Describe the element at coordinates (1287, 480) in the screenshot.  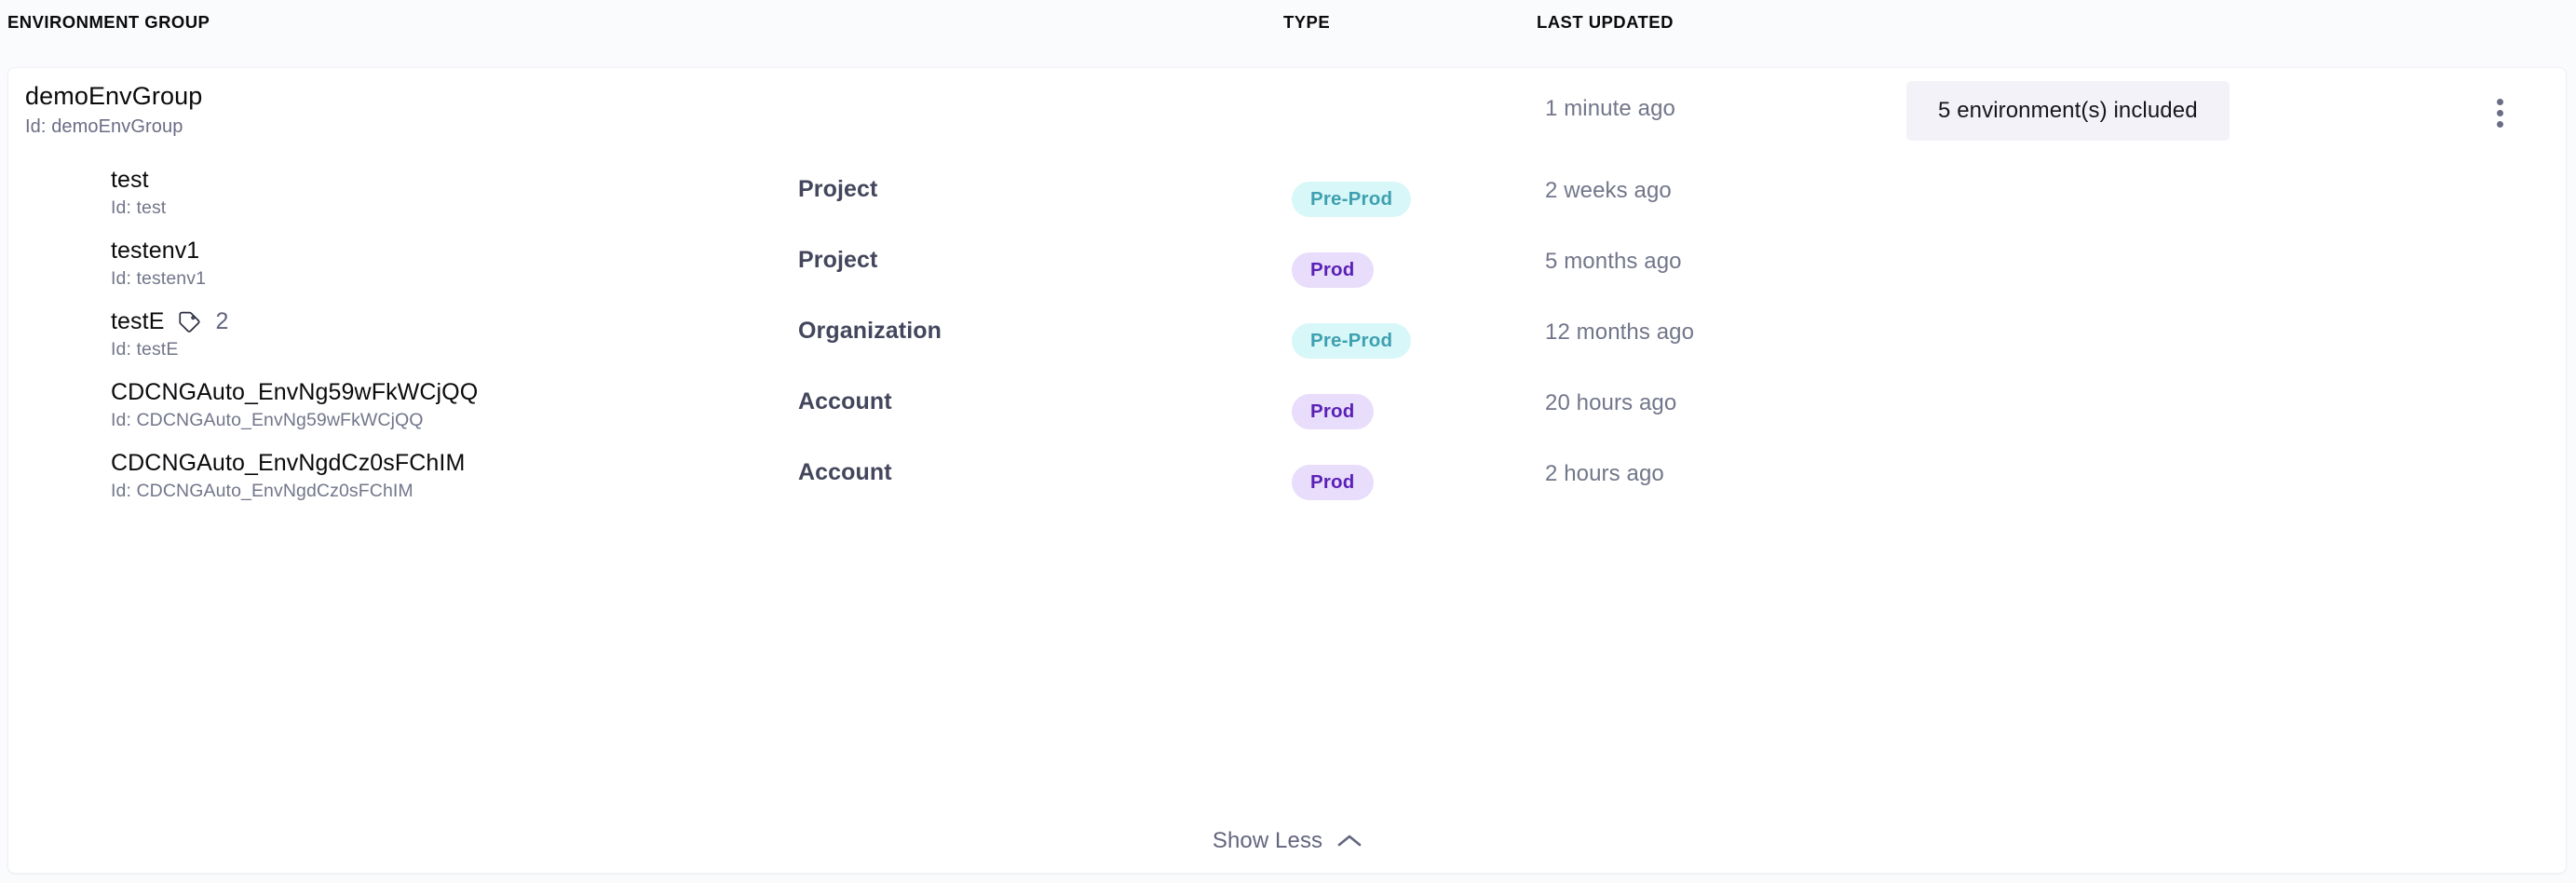
I see `environment-row: CDCNGAuto_EnvNgdCz0sFChIM Id` at that location.